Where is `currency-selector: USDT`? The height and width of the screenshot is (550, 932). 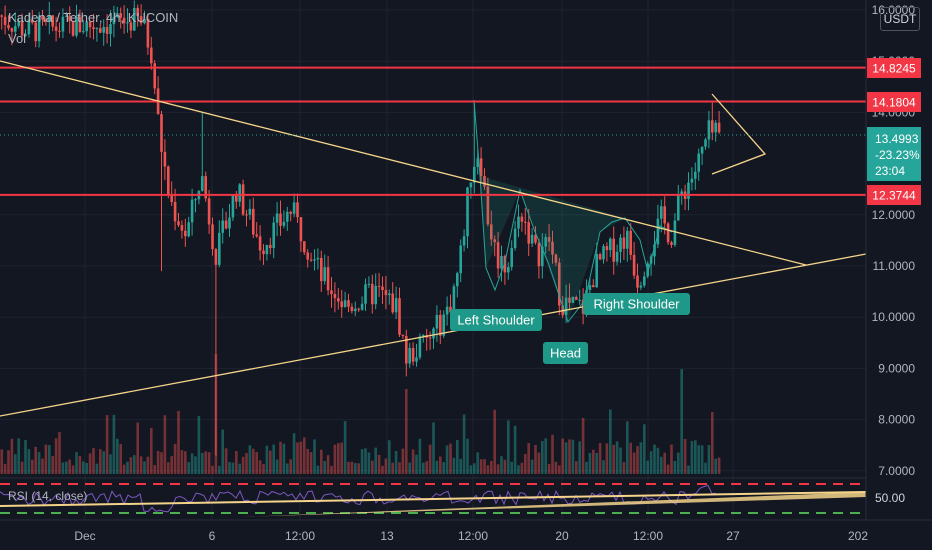 currency-selector: USDT is located at coordinates (900, 19).